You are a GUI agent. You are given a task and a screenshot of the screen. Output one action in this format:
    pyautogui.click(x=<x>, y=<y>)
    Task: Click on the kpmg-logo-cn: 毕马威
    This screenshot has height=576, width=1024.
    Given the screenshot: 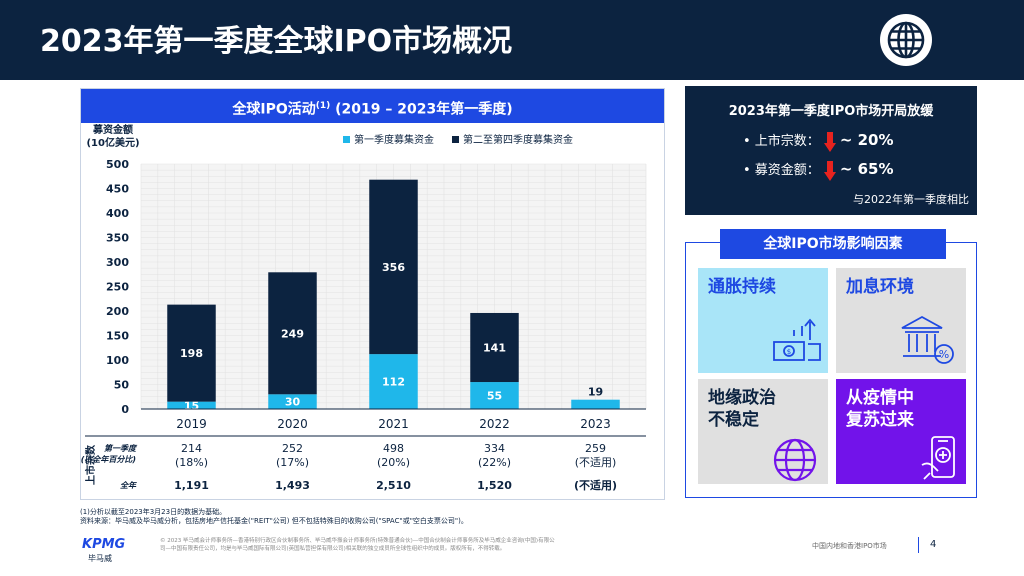 What is the action you would take?
    pyautogui.click(x=100, y=558)
    